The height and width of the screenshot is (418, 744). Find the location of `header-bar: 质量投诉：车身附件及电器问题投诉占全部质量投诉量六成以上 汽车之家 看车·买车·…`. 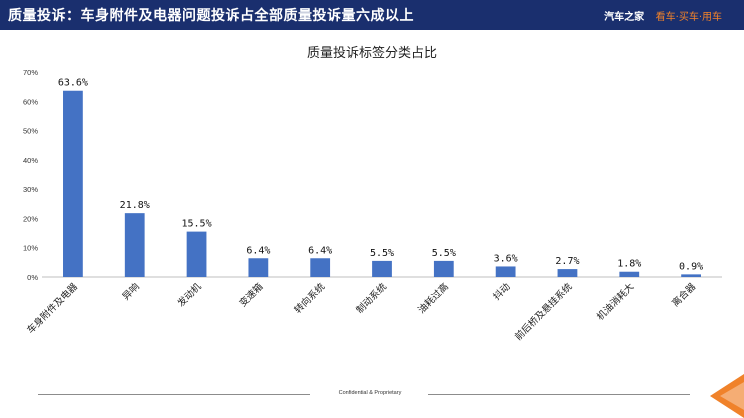

header-bar: 质量投诉：车身附件及电器问题投诉占全部质量投诉量六成以上 汽车之家 看车·买车·… is located at coordinates (372, 15).